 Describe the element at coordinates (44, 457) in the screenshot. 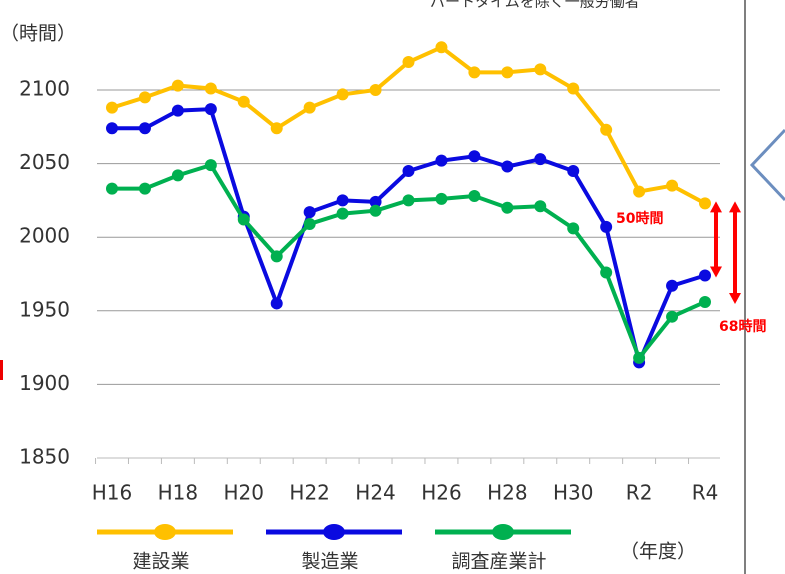

I see `y-tick-label: 1850` at that location.